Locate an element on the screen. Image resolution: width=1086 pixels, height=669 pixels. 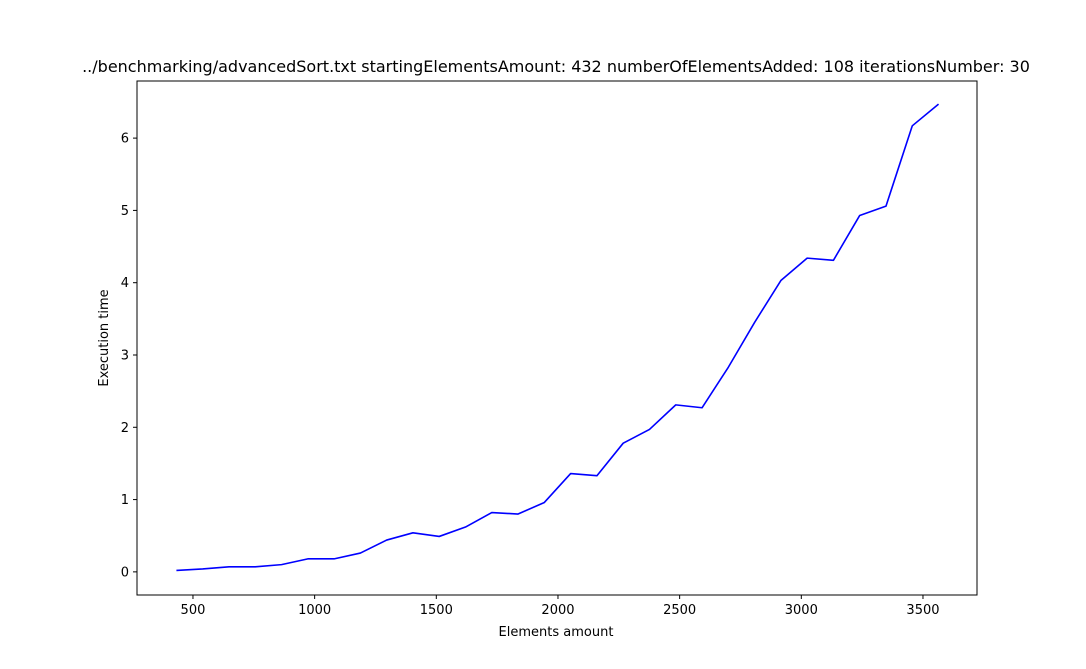
y-tick-label-2: 2 is located at coordinates (125, 428).